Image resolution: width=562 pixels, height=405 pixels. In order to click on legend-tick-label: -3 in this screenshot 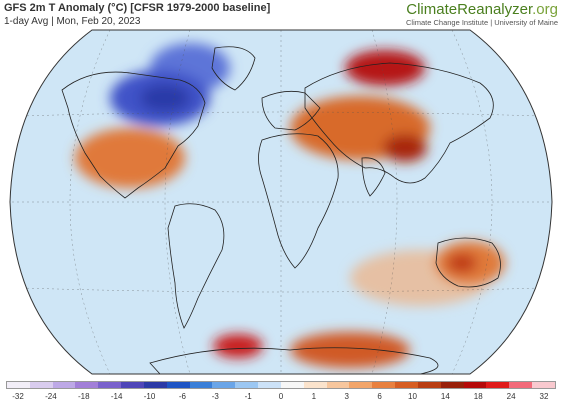, I will do `click(215, 396)`.